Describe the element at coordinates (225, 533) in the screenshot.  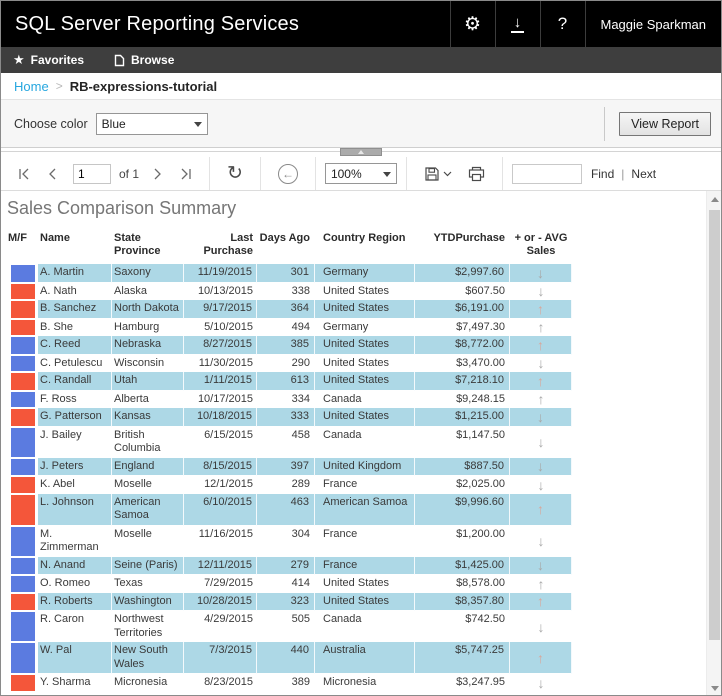
I see `cell-last-purchase: 11/16/2015` at that location.